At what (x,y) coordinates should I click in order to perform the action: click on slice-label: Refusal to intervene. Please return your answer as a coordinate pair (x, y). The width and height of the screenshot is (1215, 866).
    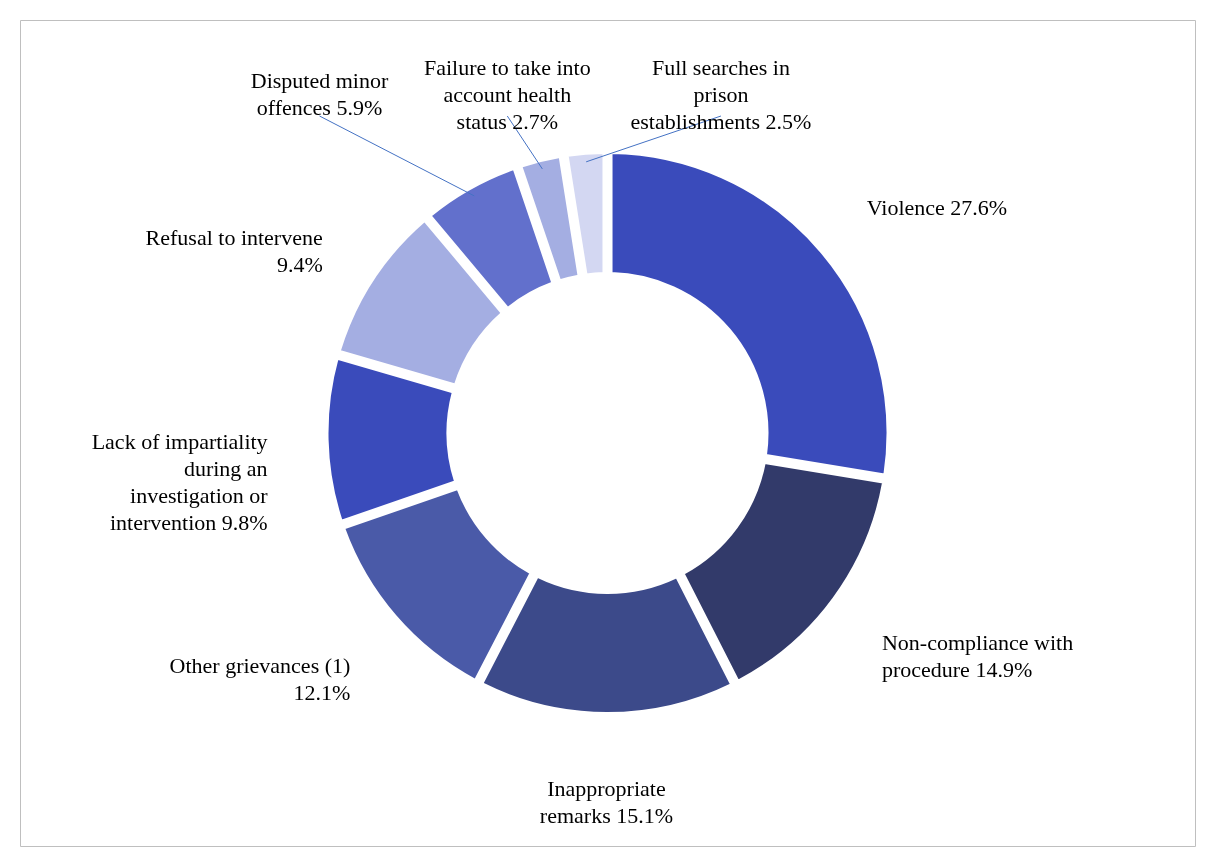
    Looking at the image, I should click on (234, 238).